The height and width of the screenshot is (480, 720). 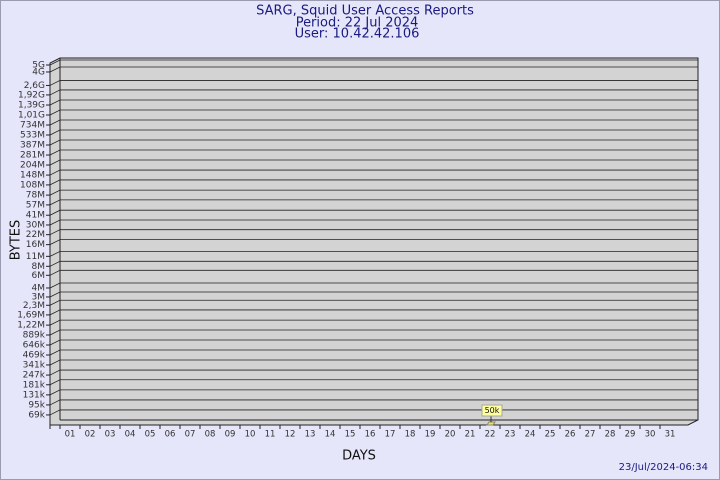 What do you see at coordinates (31, 106) in the screenshot?
I see `y-tick-label: 1,39G` at bounding box center [31, 106].